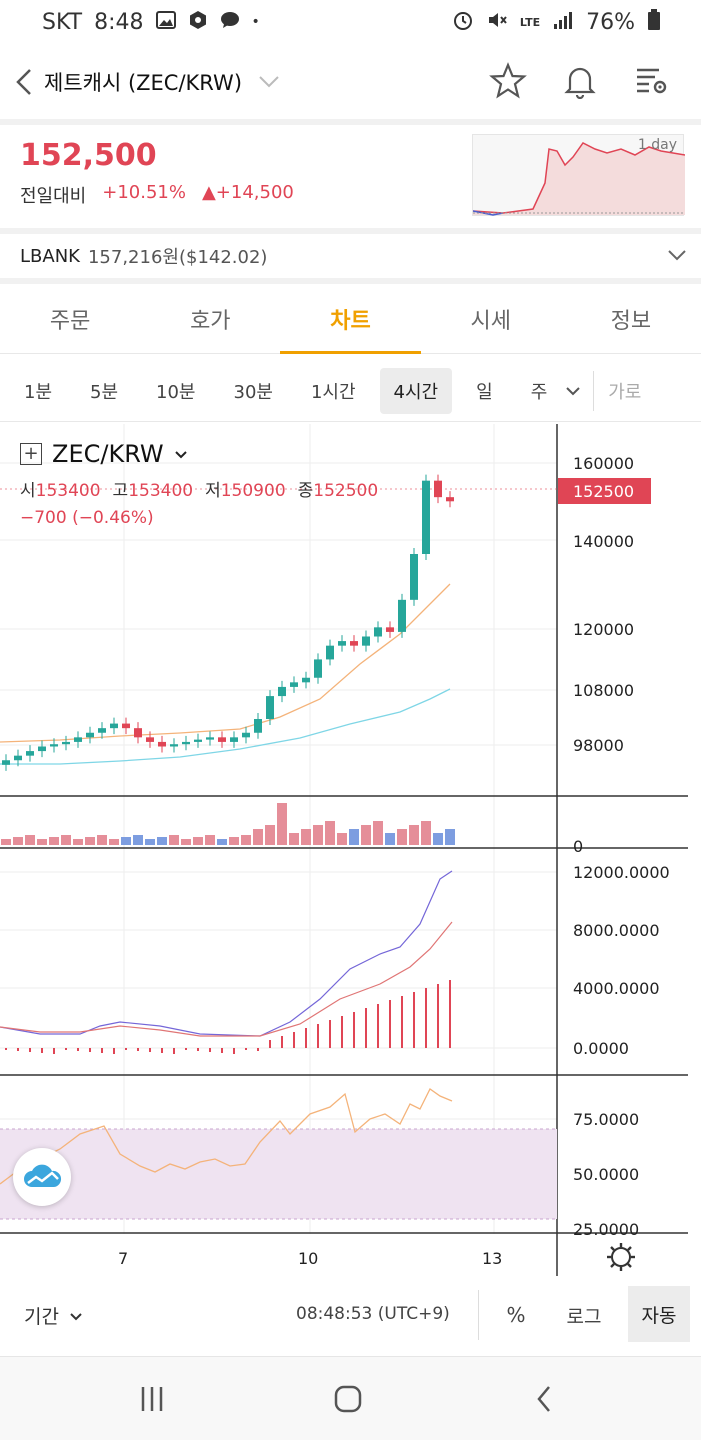  Describe the element at coordinates (416, 390) in the screenshot. I see `interval-4h: 4시간` at that location.